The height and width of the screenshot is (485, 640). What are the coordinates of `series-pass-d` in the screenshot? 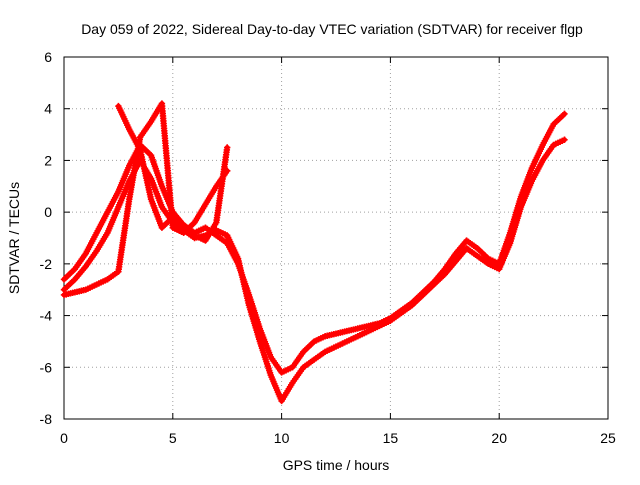 It's located at (173, 173).